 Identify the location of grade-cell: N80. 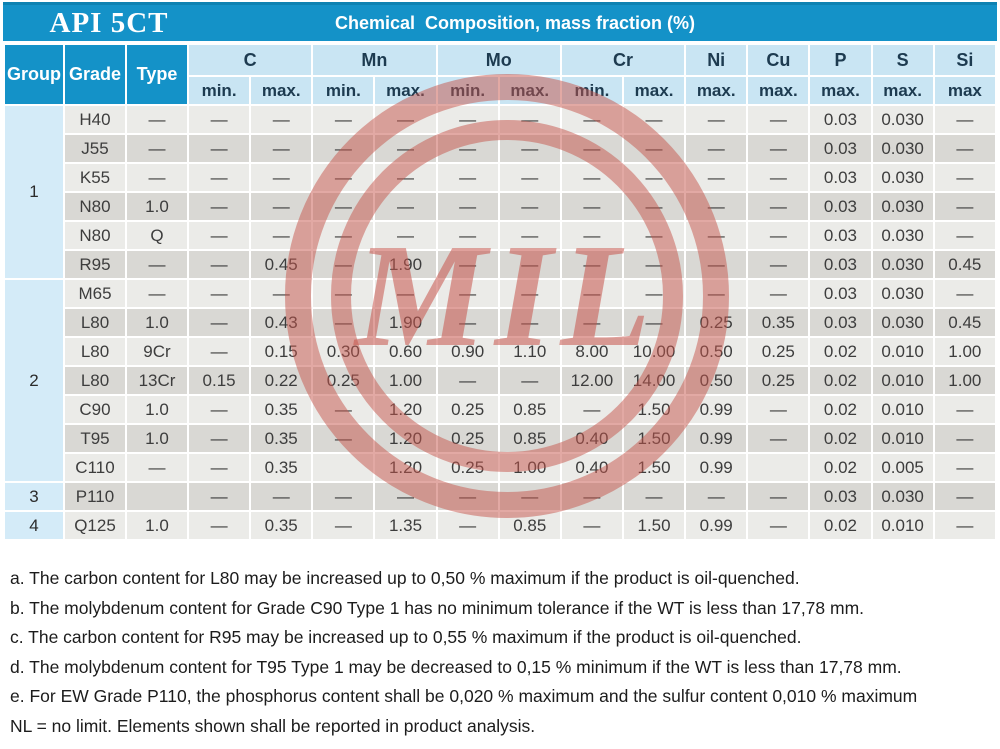
(95, 206).